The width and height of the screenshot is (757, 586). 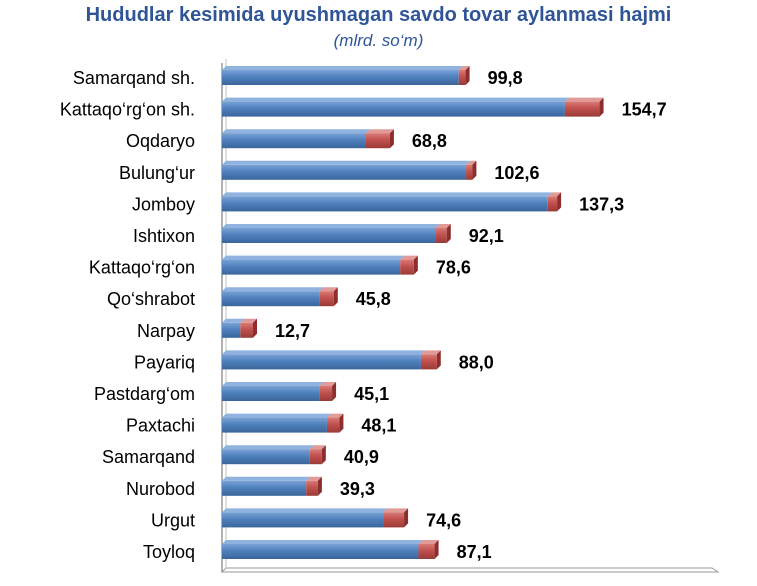 What do you see at coordinates (148, 457) in the screenshot?
I see `category-label: Samarqand` at bounding box center [148, 457].